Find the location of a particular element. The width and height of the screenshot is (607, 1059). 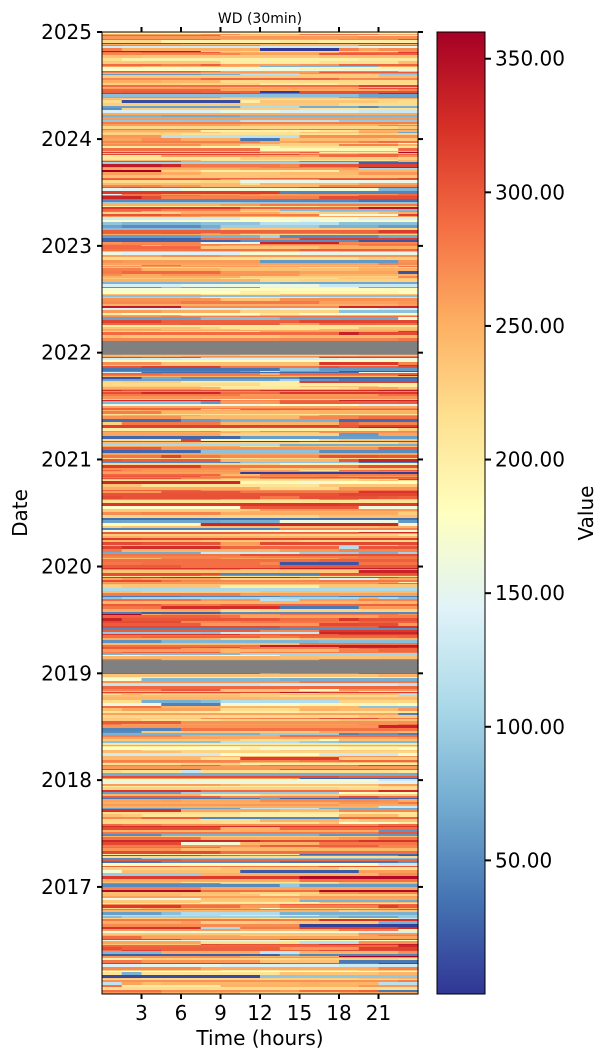

colorbar-tick-label: 200.00 is located at coordinates (530, 460).